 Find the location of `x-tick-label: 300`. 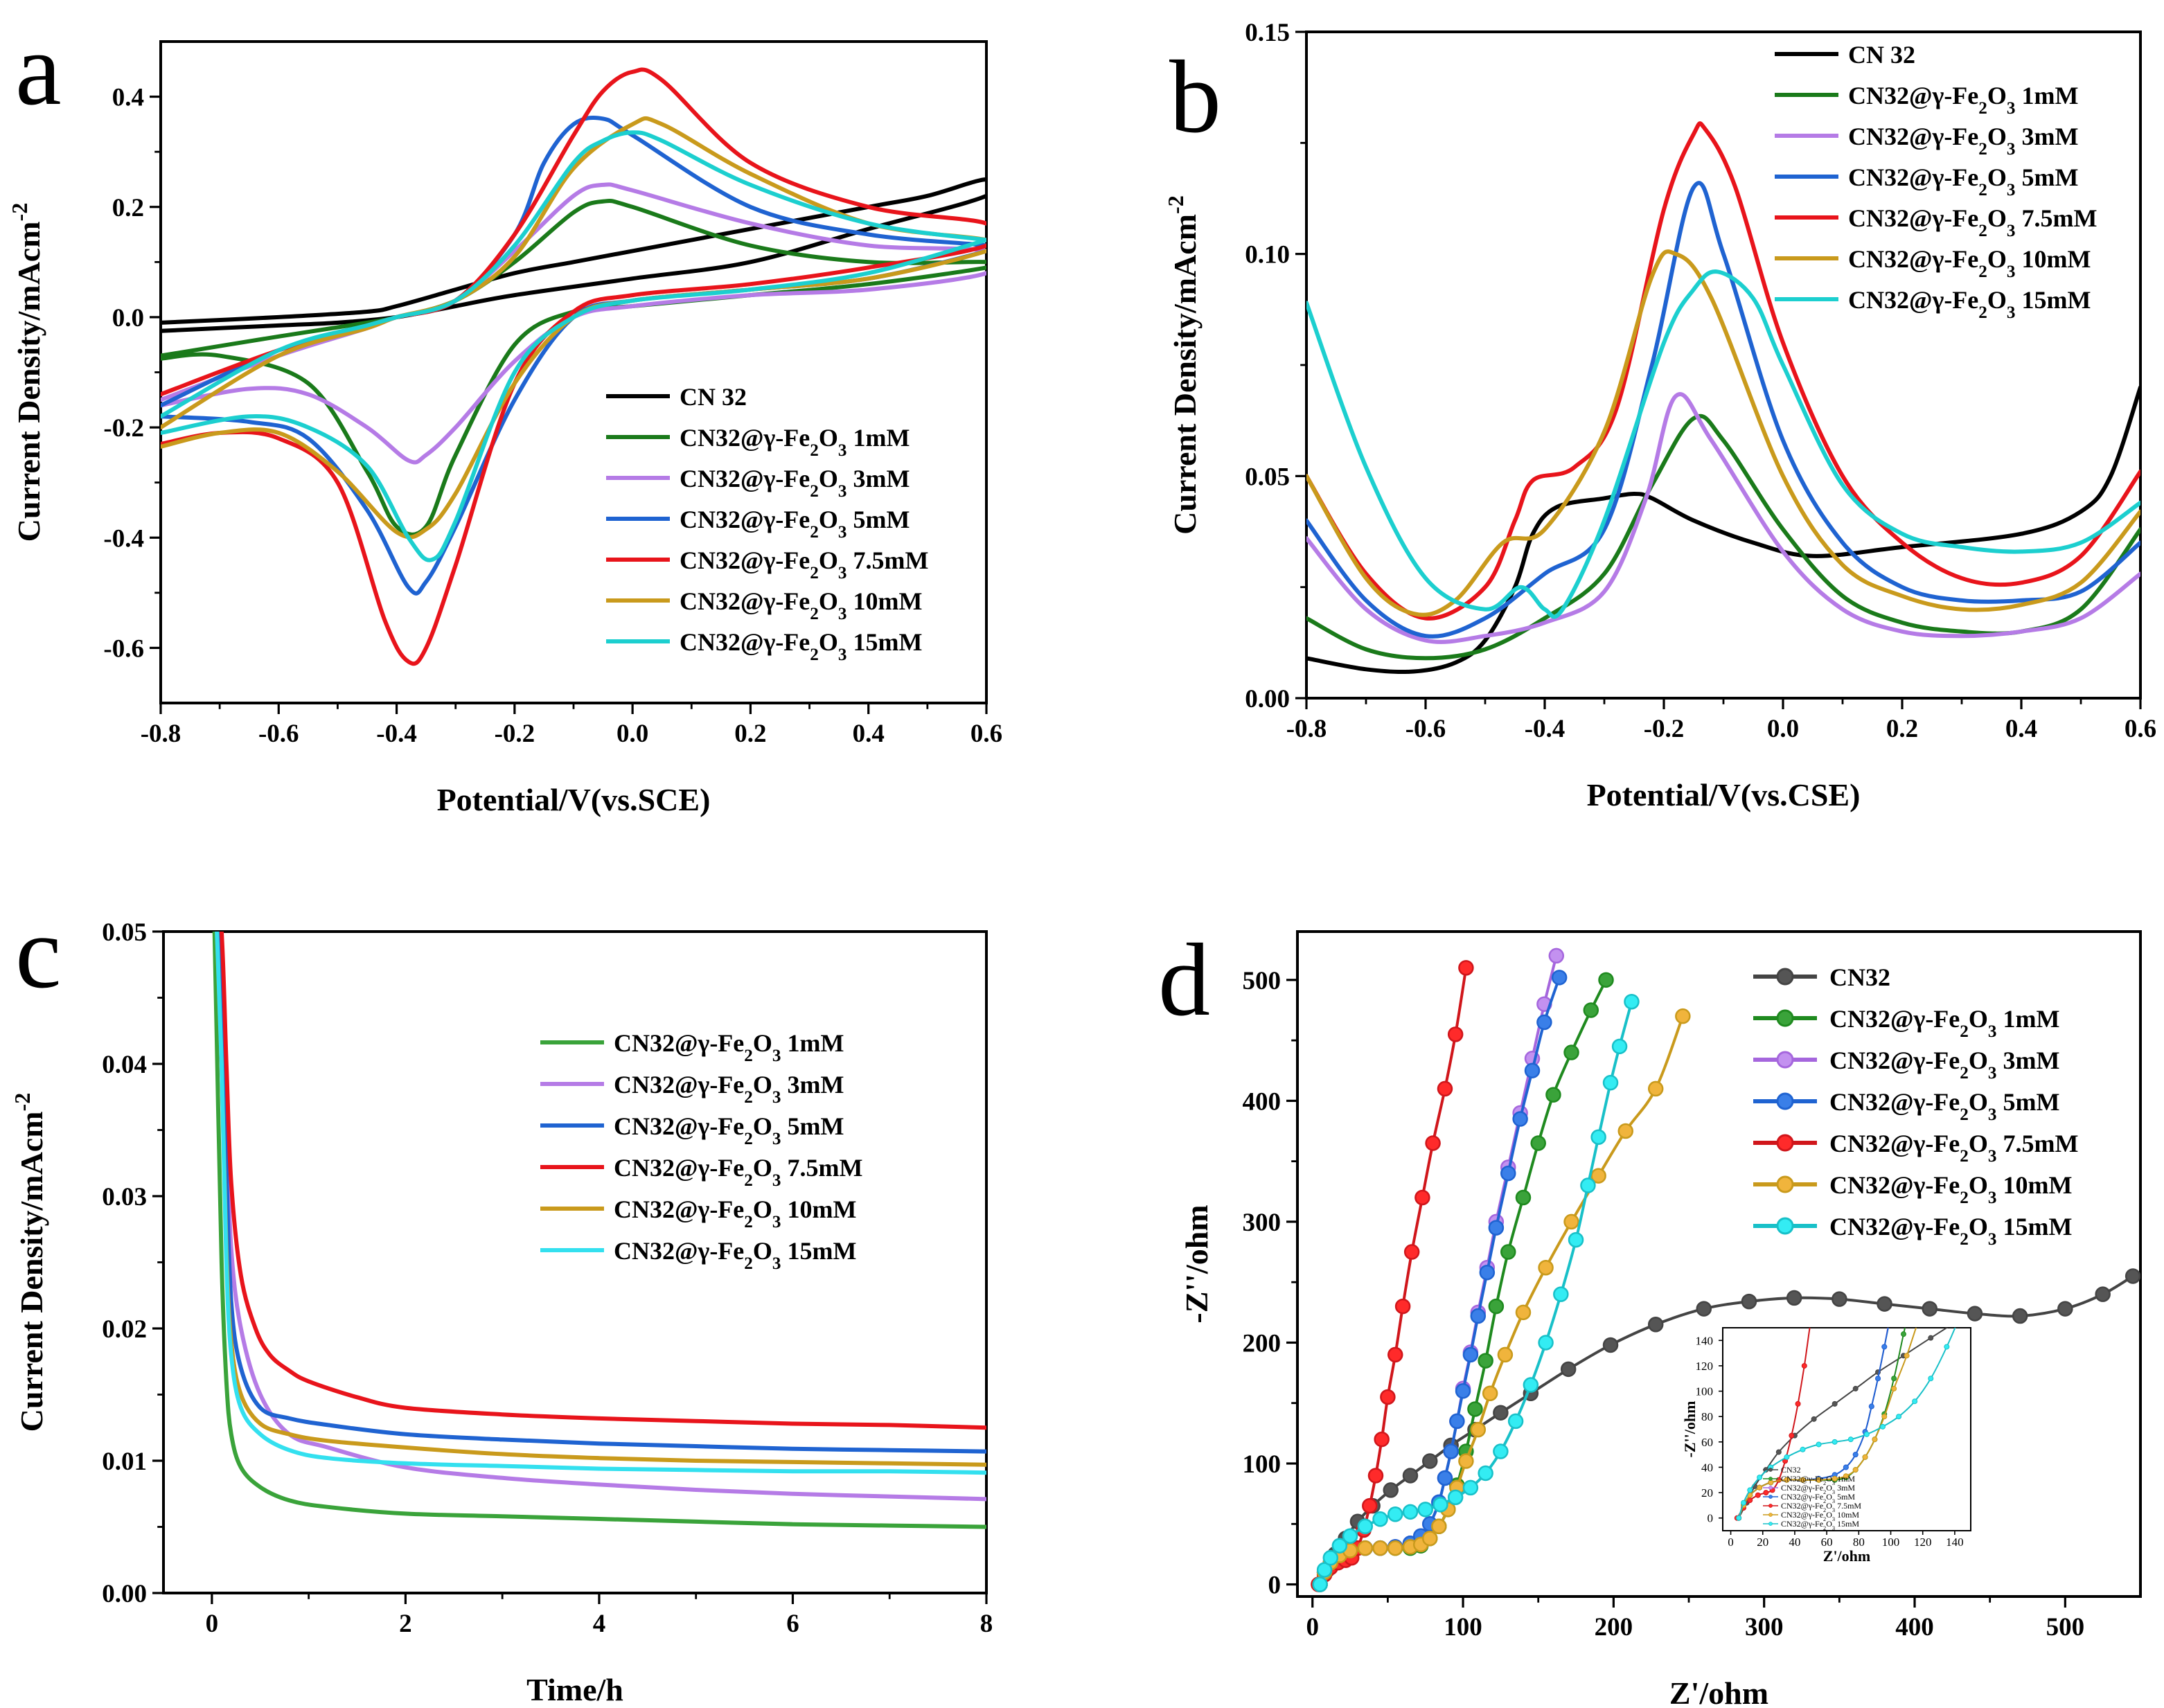

x-tick-label: 300 is located at coordinates (1765, 1627).